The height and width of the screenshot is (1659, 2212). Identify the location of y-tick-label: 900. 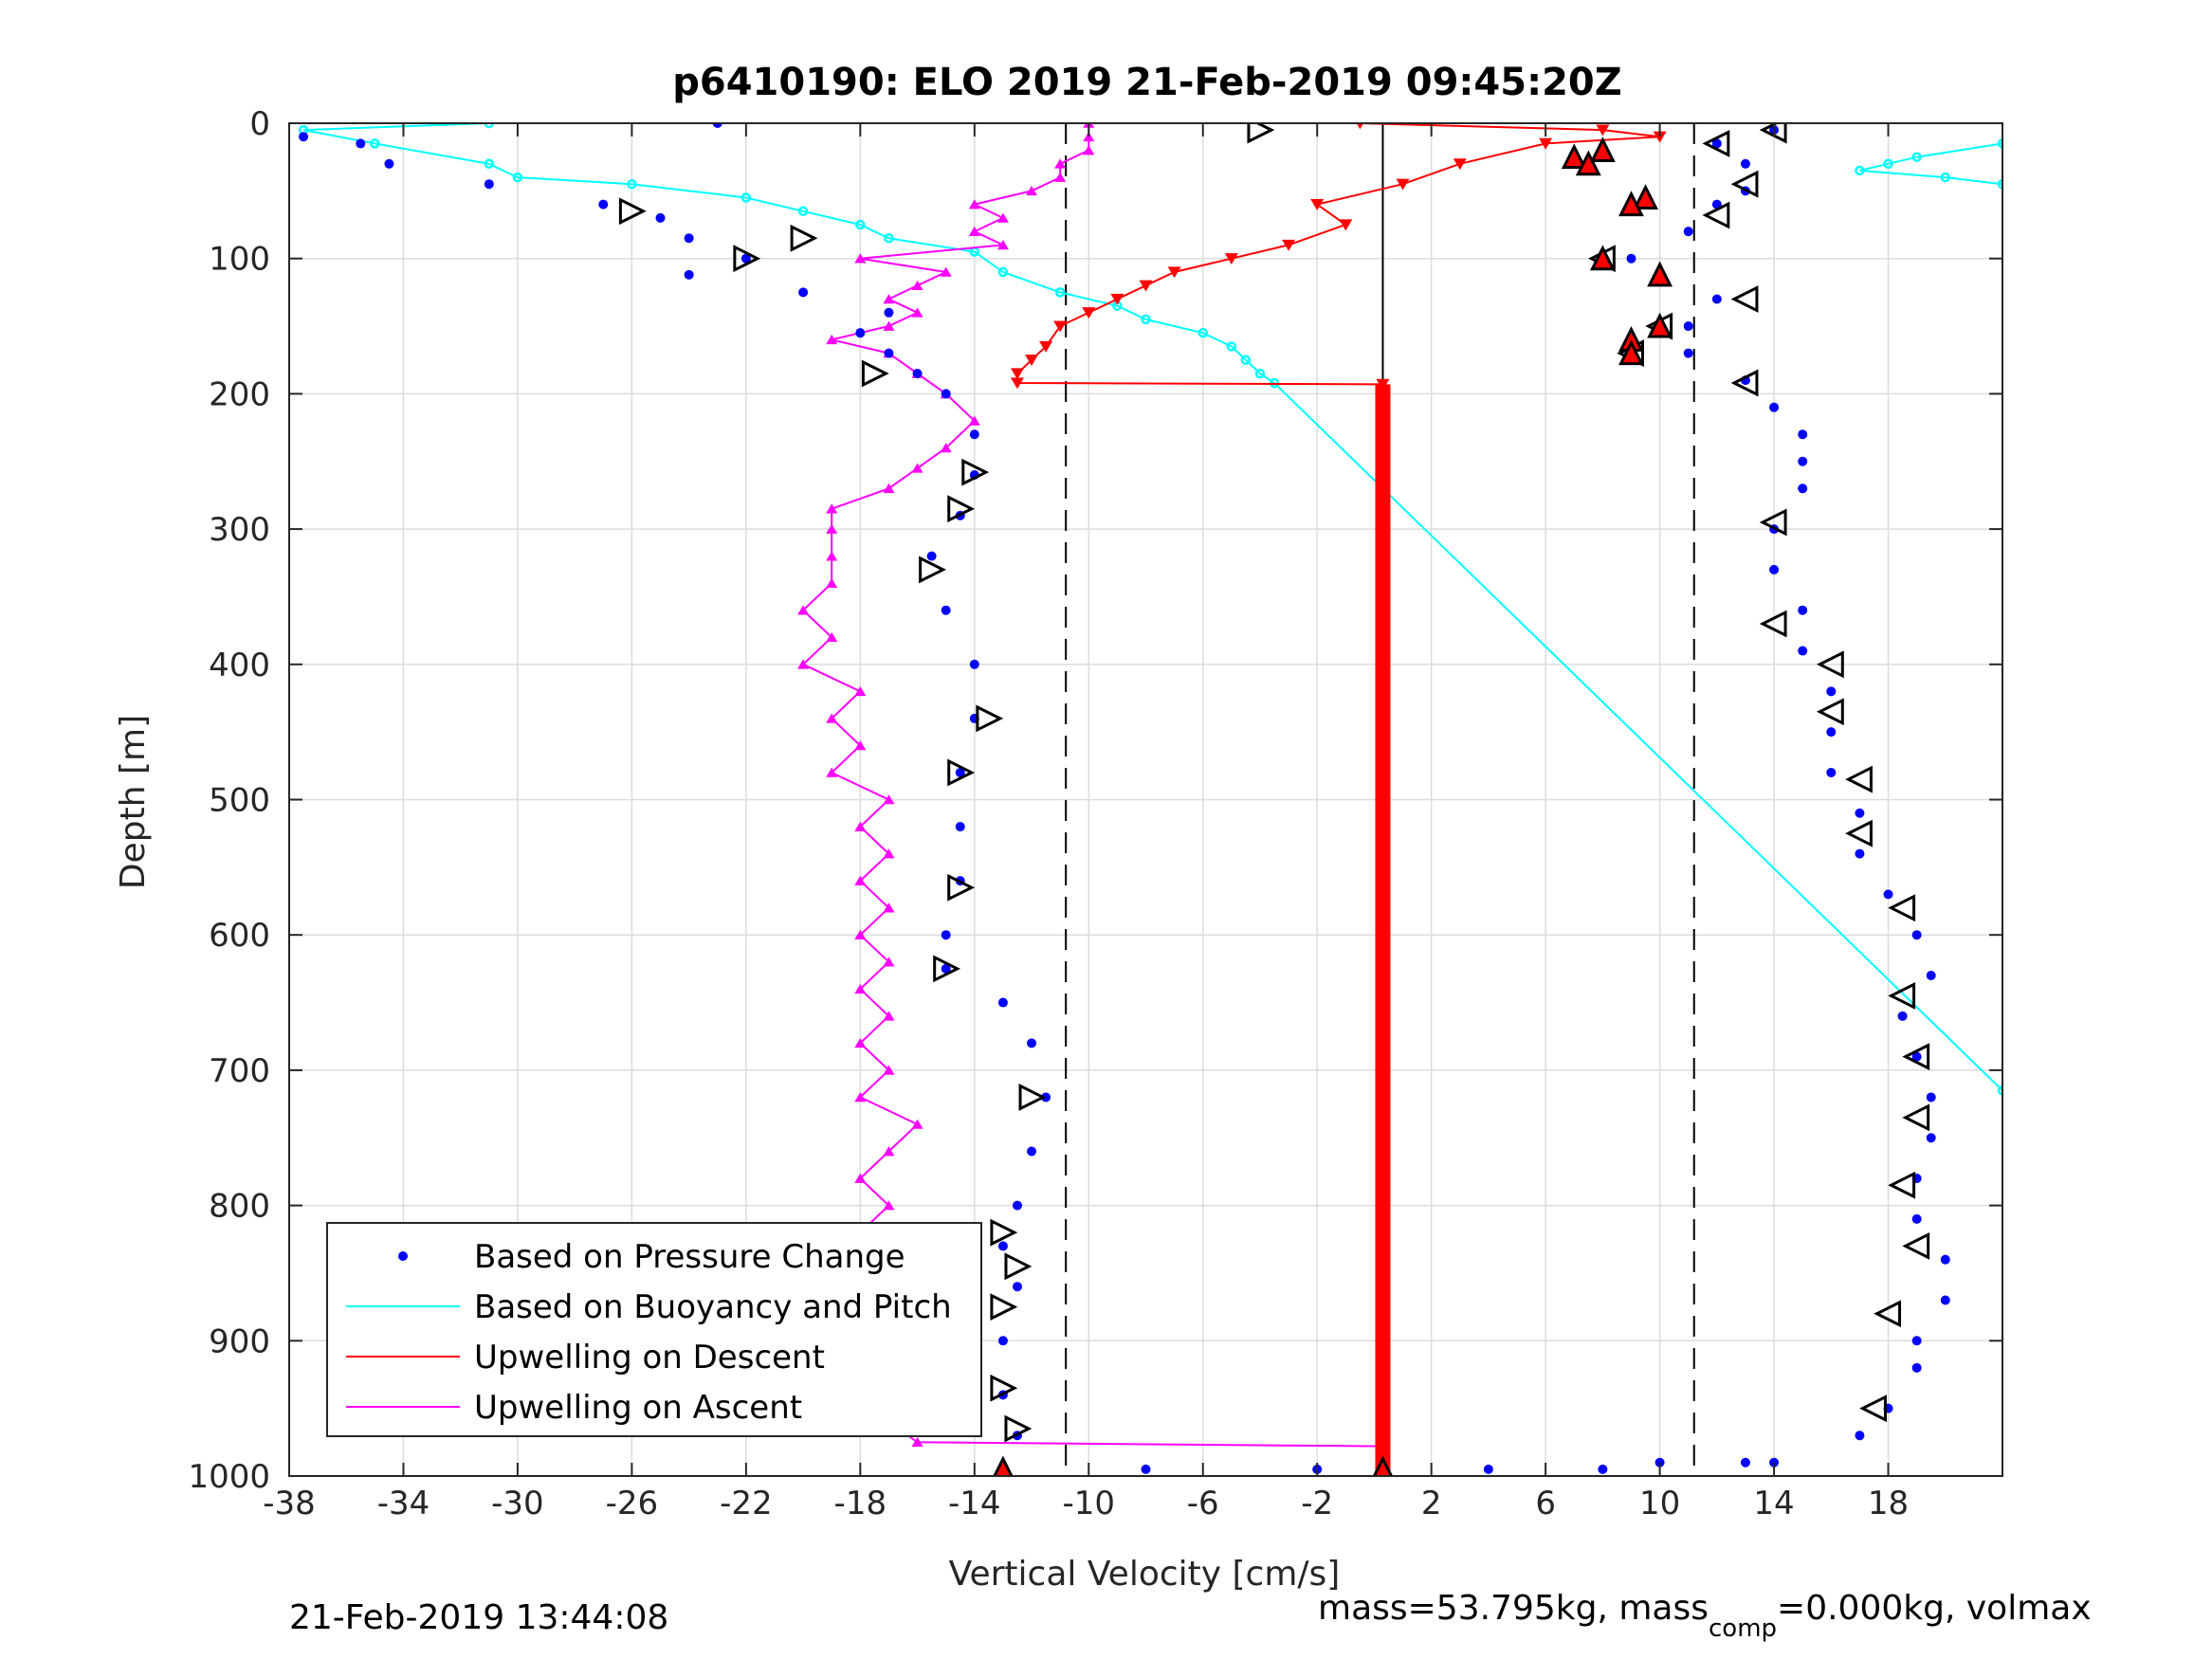
(239, 1341).